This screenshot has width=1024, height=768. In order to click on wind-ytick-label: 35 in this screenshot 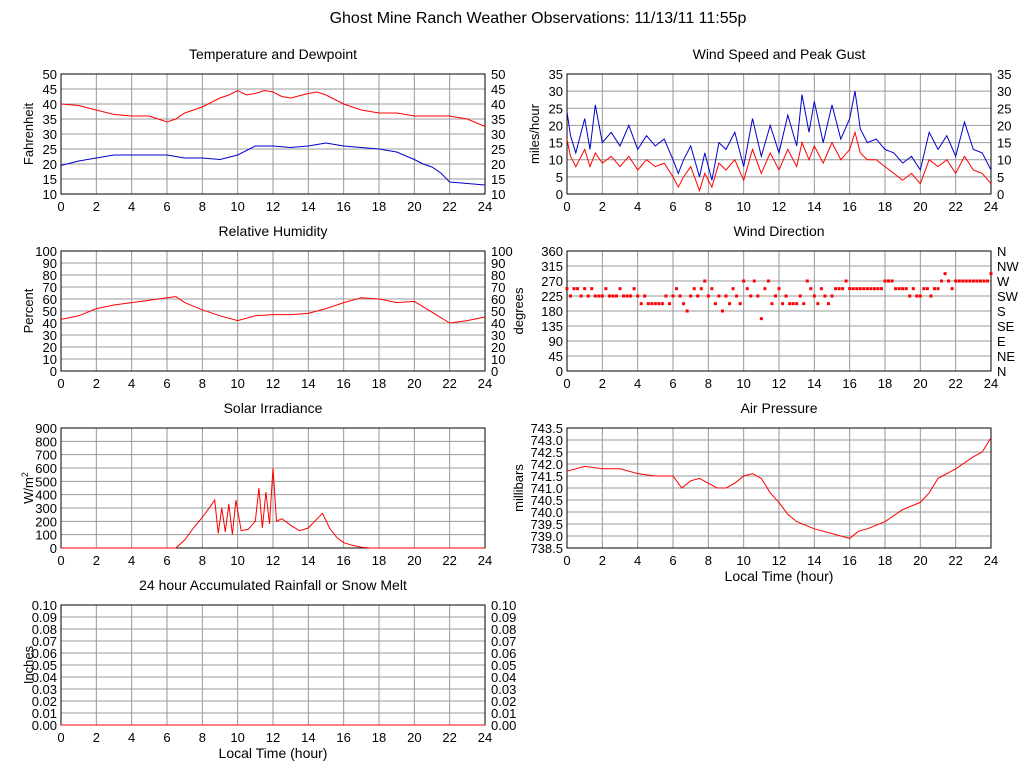, I will do `click(556, 74)`.